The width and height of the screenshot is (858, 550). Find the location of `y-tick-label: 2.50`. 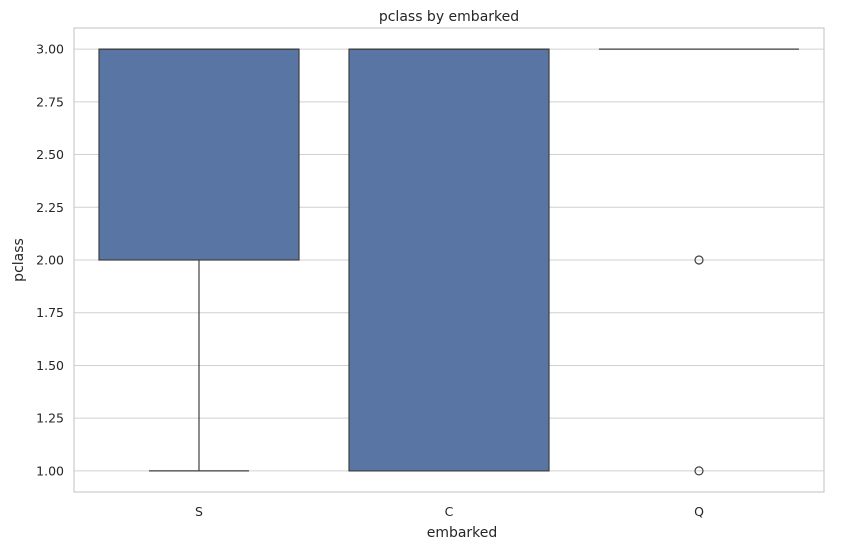

y-tick-label: 2.50 is located at coordinates (50, 154).